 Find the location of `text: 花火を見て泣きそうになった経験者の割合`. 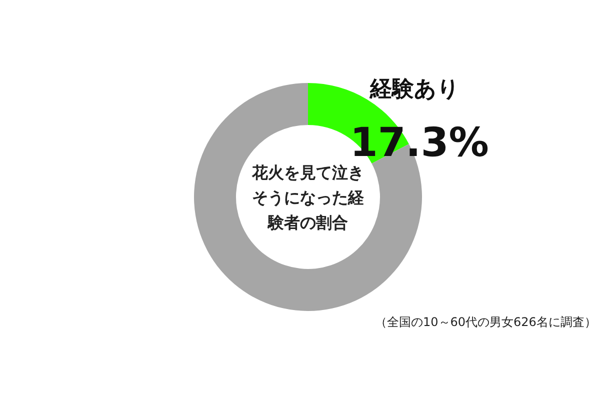

text: 花火を見て泣きそうになった経験者の割合 is located at coordinates (307, 198).